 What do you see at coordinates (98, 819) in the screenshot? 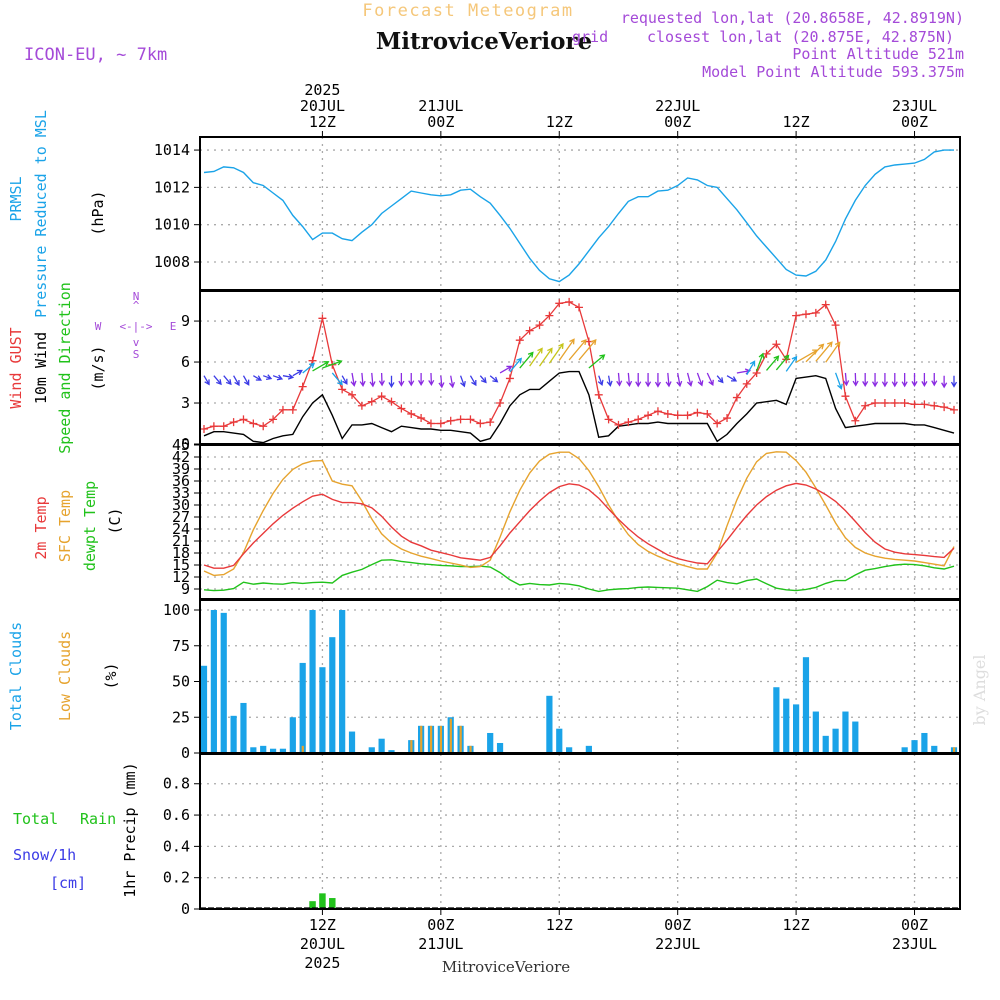
I see `rain-label: Rain` at bounding box center [98, 819].